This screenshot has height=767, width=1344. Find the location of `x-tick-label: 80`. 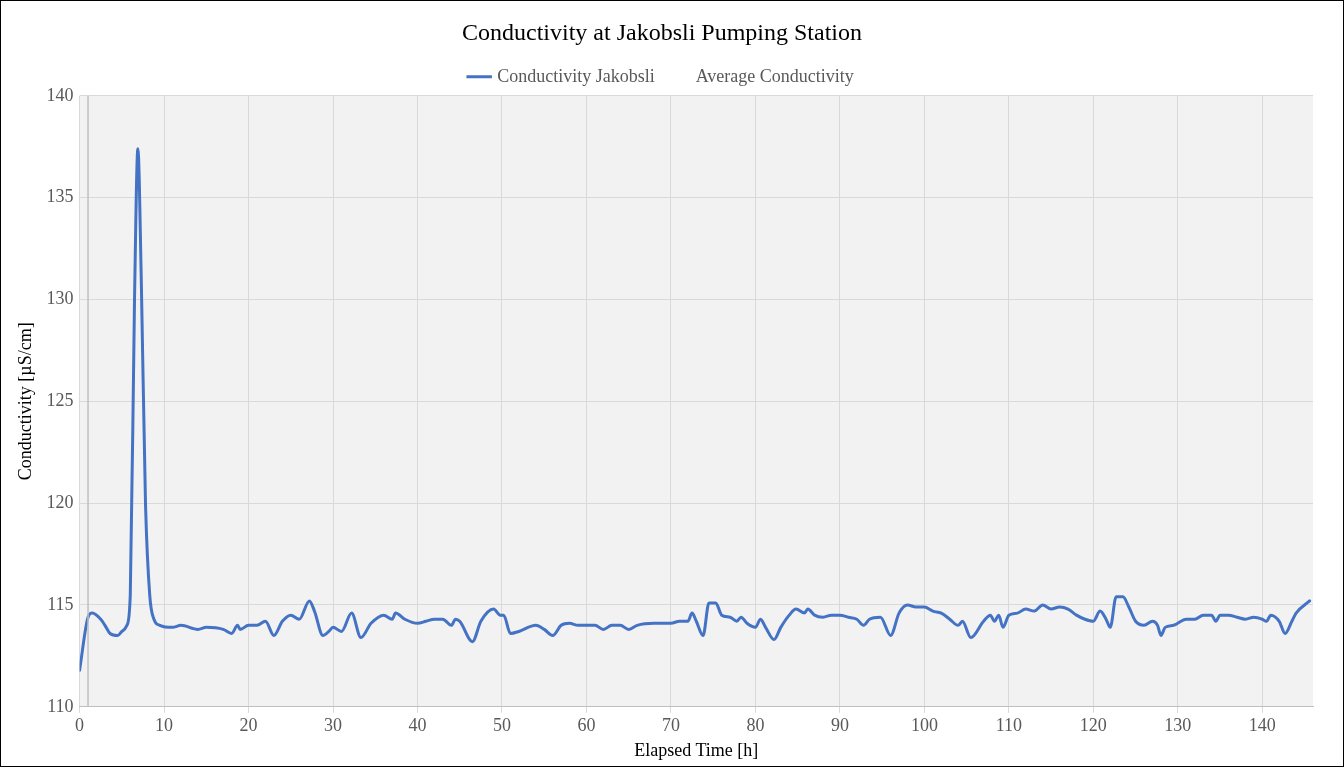

x-tick-label: 80 is located at coordinates (755, 725).